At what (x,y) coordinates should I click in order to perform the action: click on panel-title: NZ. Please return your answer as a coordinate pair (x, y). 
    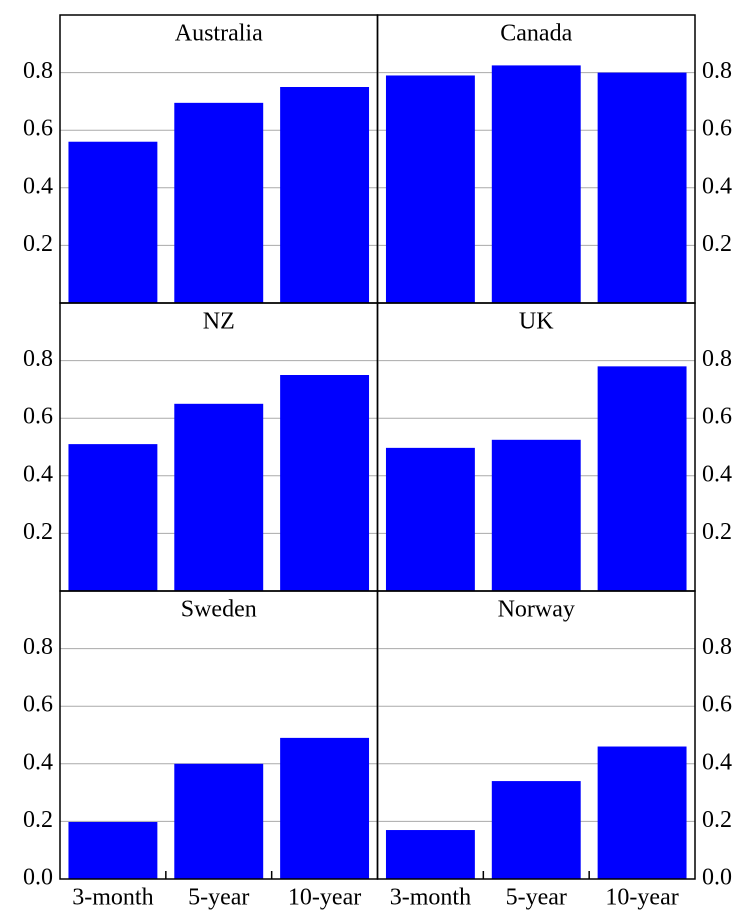
    Looking at the image, I should click on (219, 322).